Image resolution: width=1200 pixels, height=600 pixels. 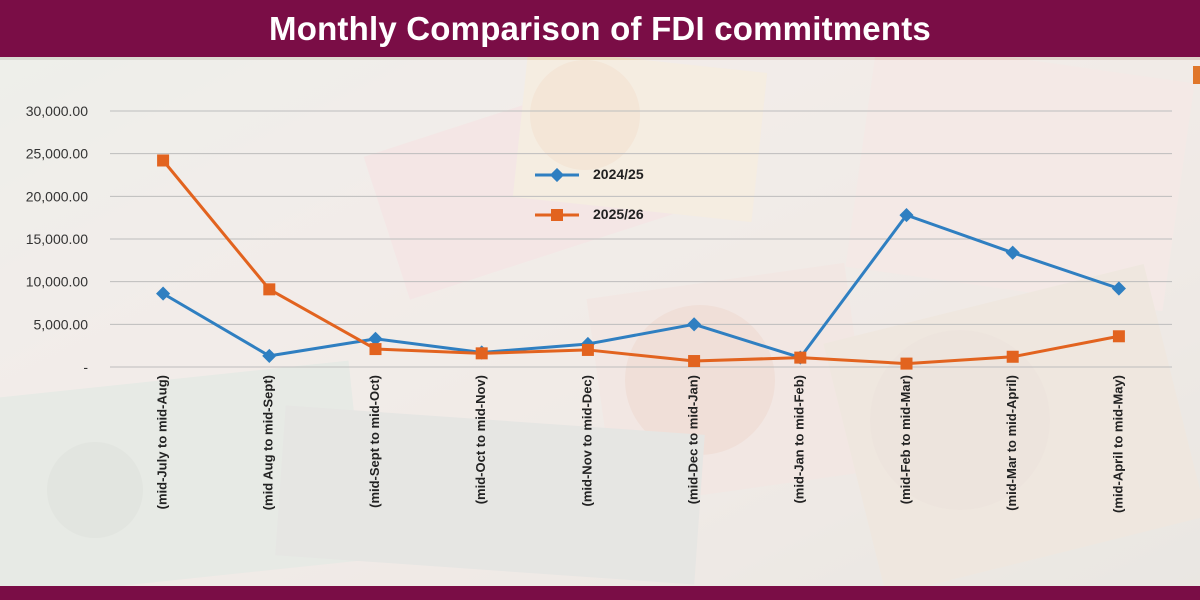 What do you see at coordinates (618, 214) in the screenshot?
I see `legend-label-2025-26: 2025/26` at bounding box center [618, 214].